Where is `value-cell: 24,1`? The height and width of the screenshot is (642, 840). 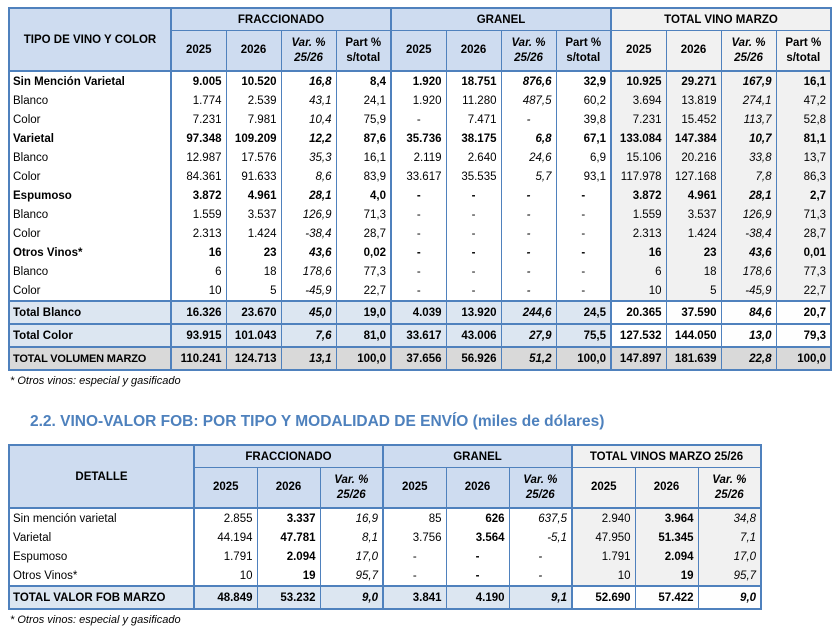 value-cell: 24,1 is located at coordinates (363, 100).